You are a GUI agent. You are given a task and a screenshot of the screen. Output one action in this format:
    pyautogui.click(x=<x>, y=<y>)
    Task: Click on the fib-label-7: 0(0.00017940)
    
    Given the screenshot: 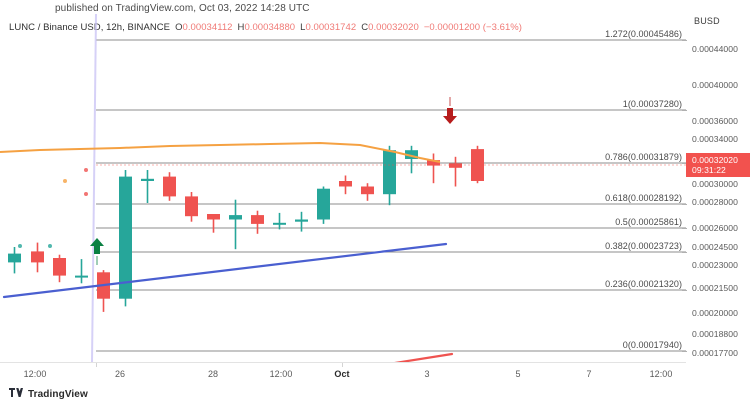 What is the action you would take?
    pyautogui.click(x=652, y=345)
    